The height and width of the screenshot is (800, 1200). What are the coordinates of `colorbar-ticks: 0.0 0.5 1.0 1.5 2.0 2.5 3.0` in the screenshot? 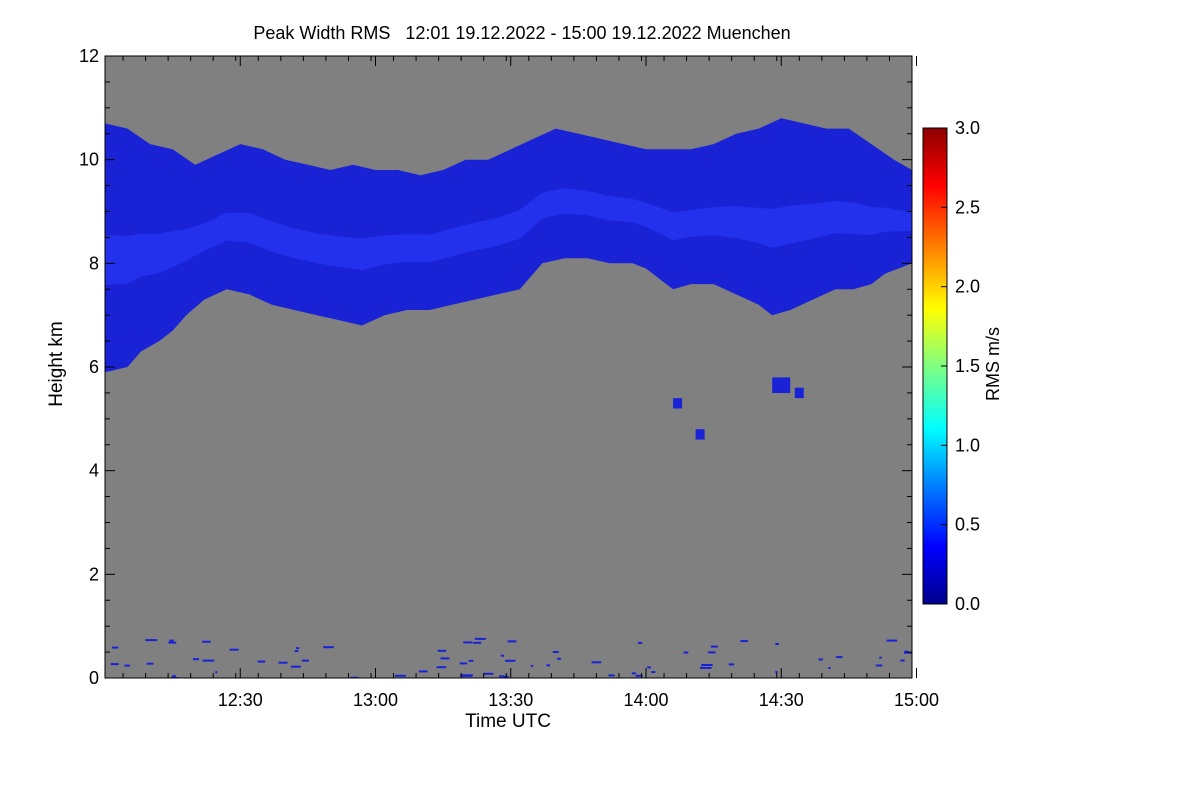 It's located at (960, 366).